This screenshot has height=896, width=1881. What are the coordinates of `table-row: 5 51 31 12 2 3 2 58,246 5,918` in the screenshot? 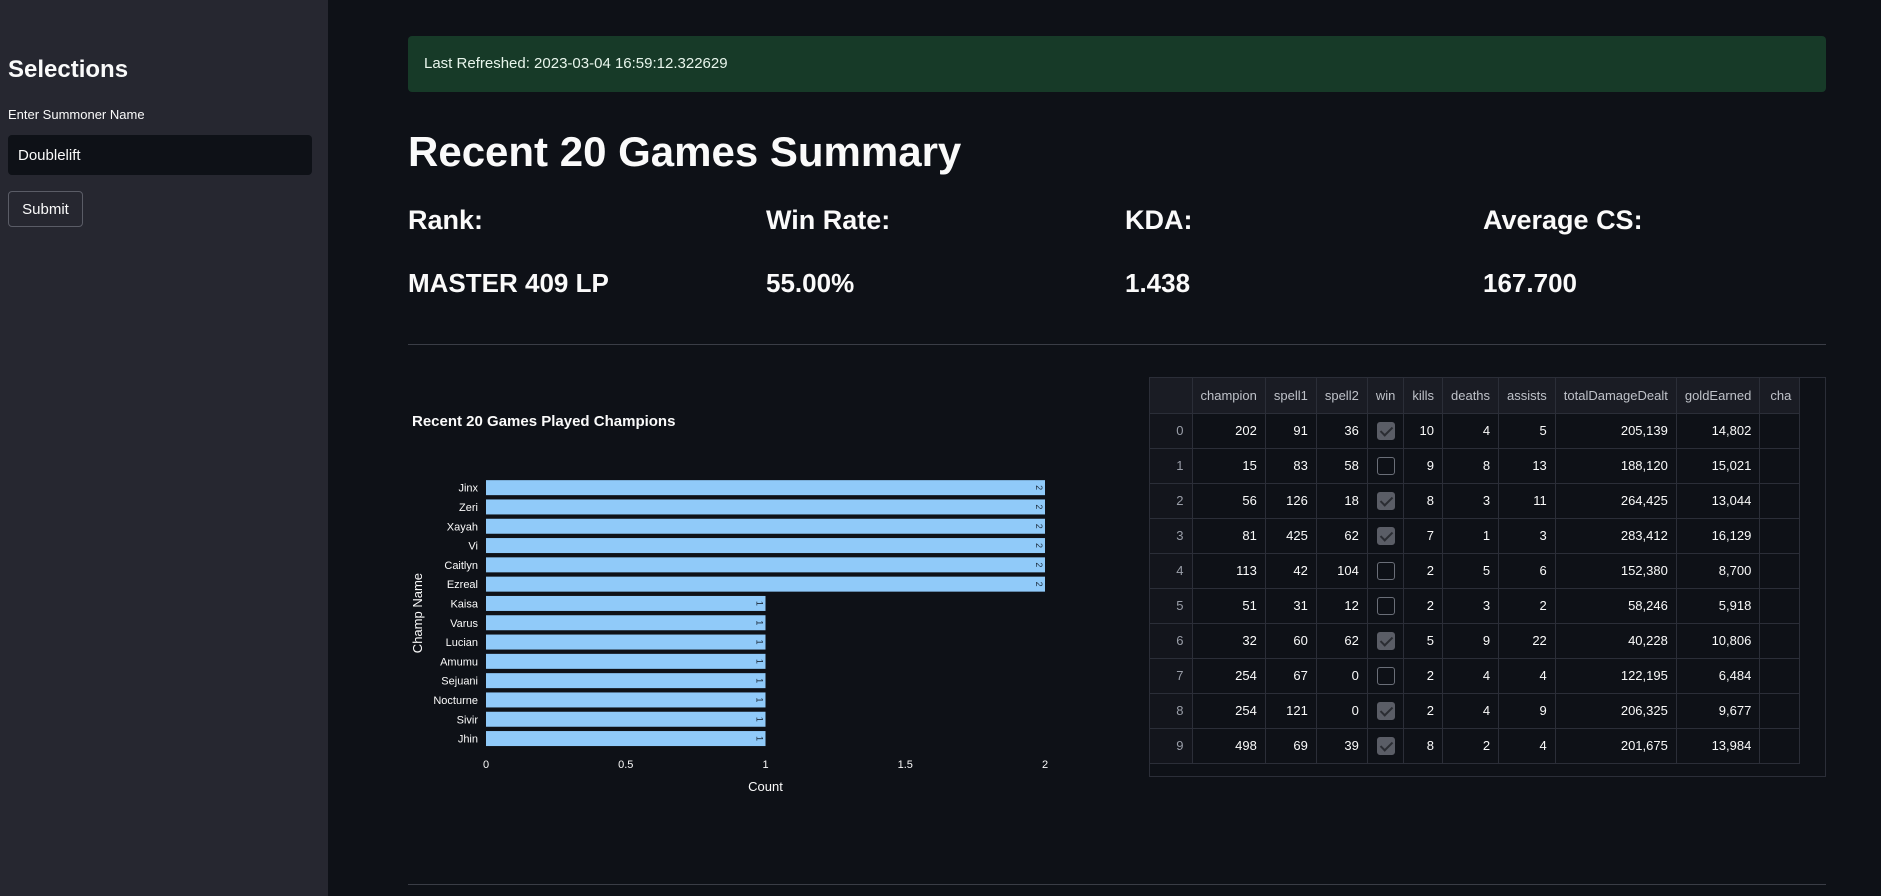 It's located at (1475, 606).